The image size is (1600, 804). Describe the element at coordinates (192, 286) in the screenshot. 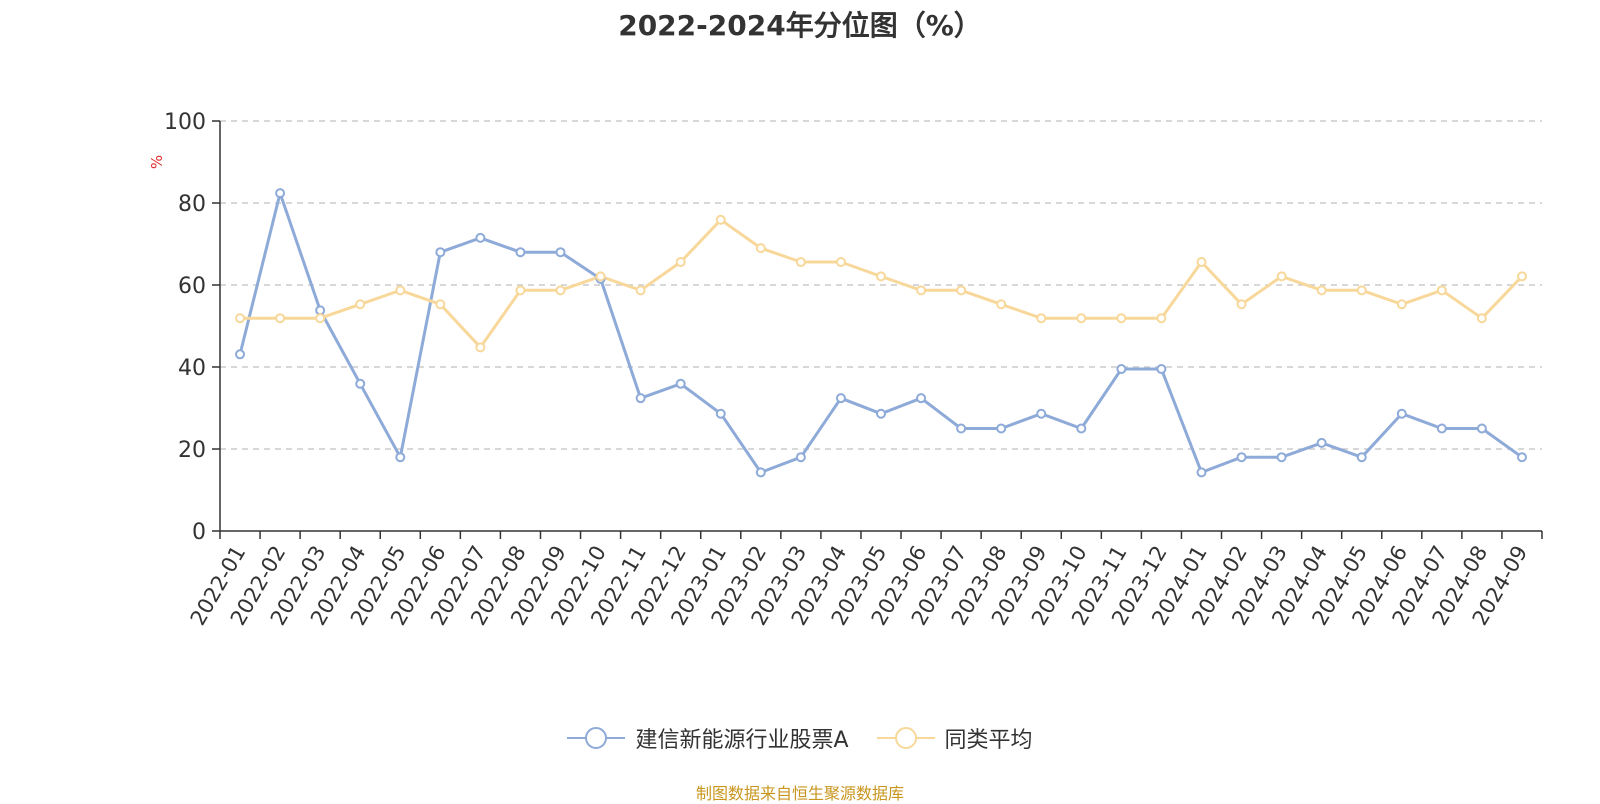

I see `y-tick-label: 60` at that location.